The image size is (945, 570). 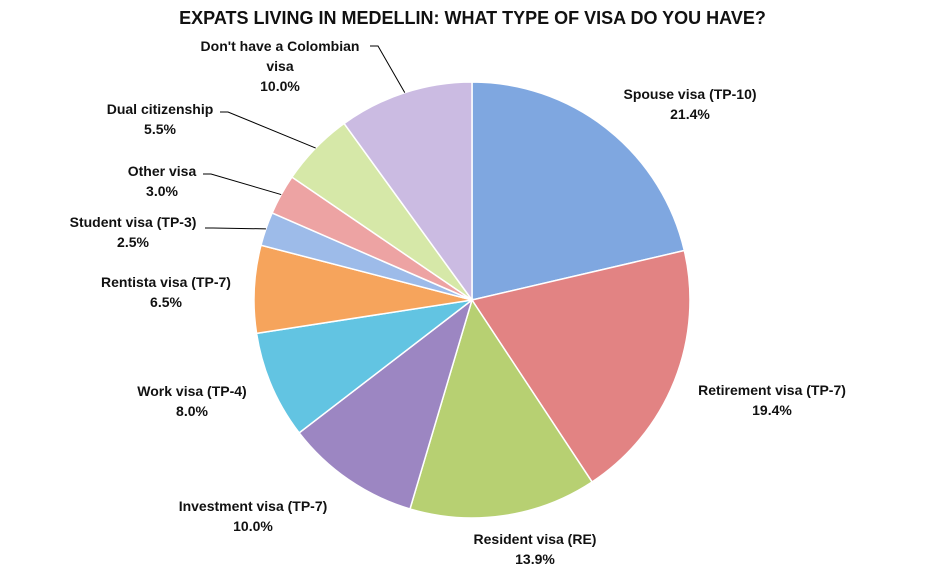 I want to click on slice-label: Work visa (TP-4) 8.0%, so click(x=191, y=401).